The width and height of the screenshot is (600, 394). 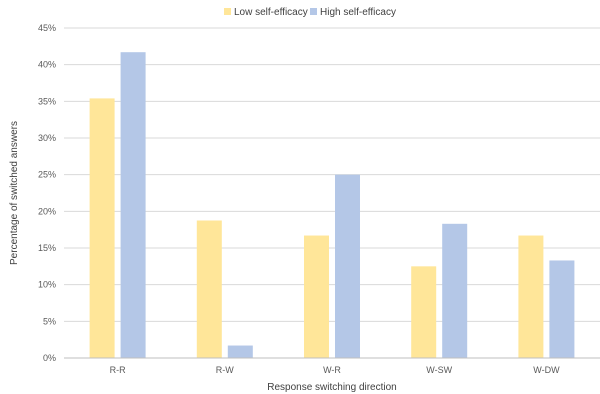 I want to click on legend: Low self-efficacy High self-efficacy, so click(x=310, y=12).